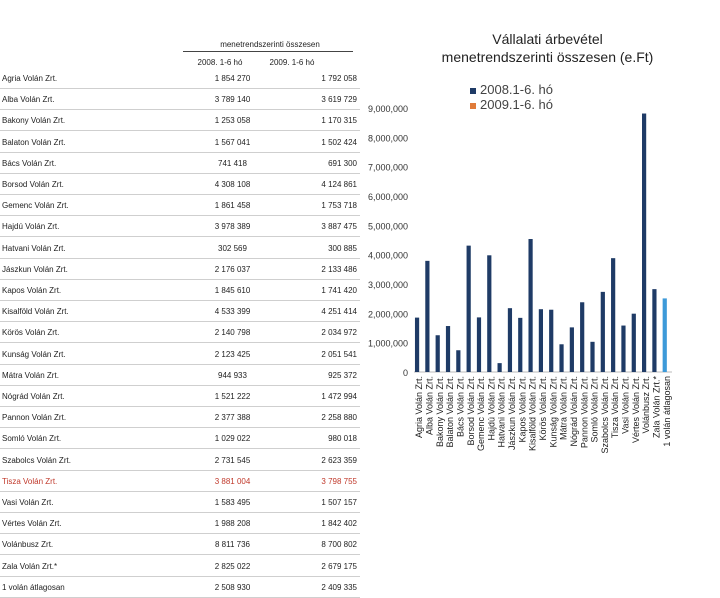 Image resolution: width=720 pixels, height=598 pixels. Describe the element at coordinates (388, 344) in the screenshot. I see `y-tick-label: 1,000,000` at that location.